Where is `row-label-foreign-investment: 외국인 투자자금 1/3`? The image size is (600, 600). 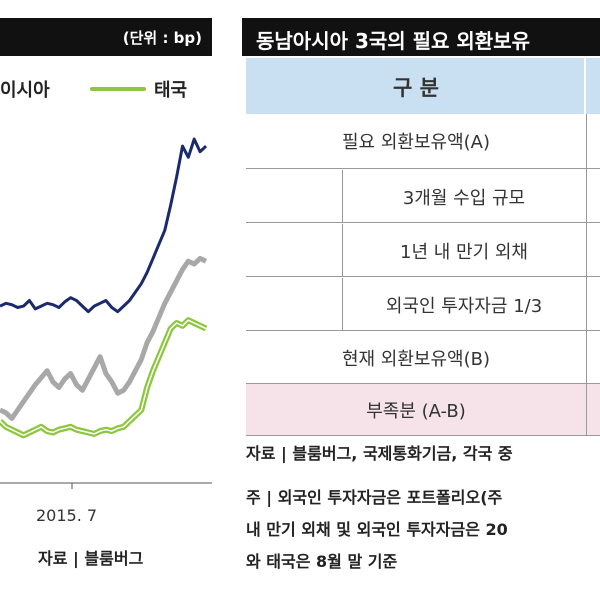 row-label-foreign-investment: 외국인 투자자금 1/3 is located at coordinates (464, 306).